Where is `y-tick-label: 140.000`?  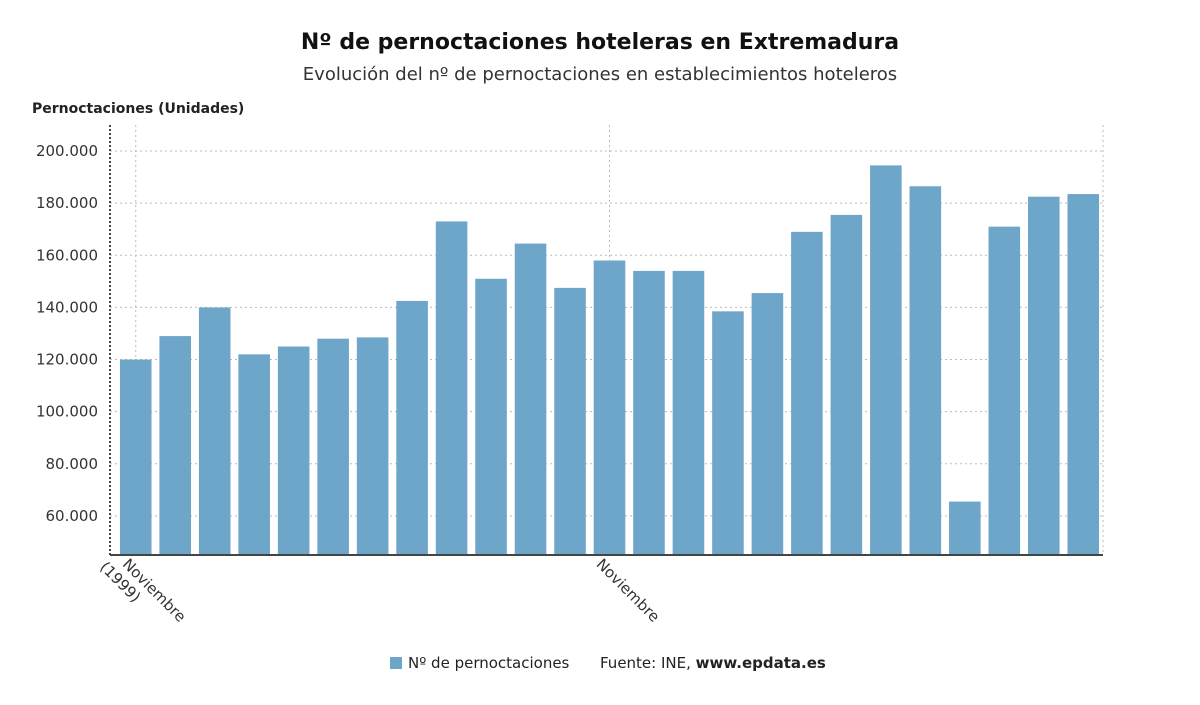
y-tick-label: 140.000 is located at coordinates (67, 307).